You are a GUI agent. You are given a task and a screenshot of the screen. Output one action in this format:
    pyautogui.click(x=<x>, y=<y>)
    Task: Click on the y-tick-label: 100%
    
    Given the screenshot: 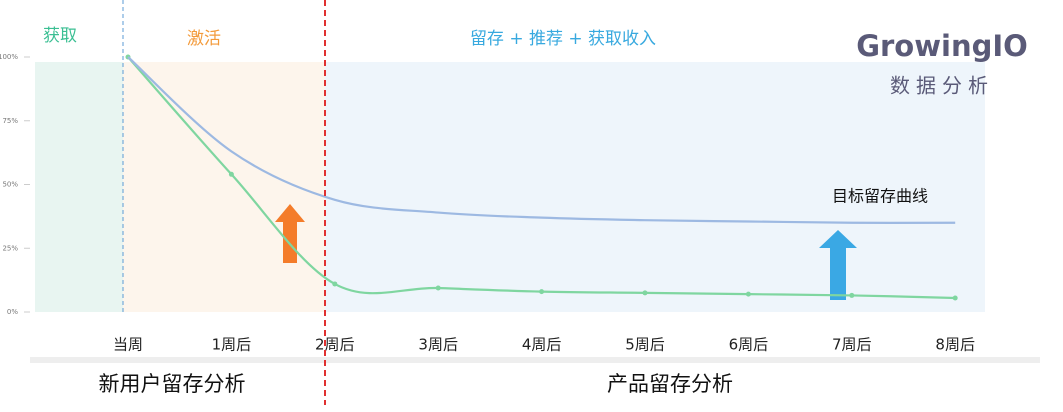 What is the action you would take?
    pyautogui.click(x=9, y=57)
    